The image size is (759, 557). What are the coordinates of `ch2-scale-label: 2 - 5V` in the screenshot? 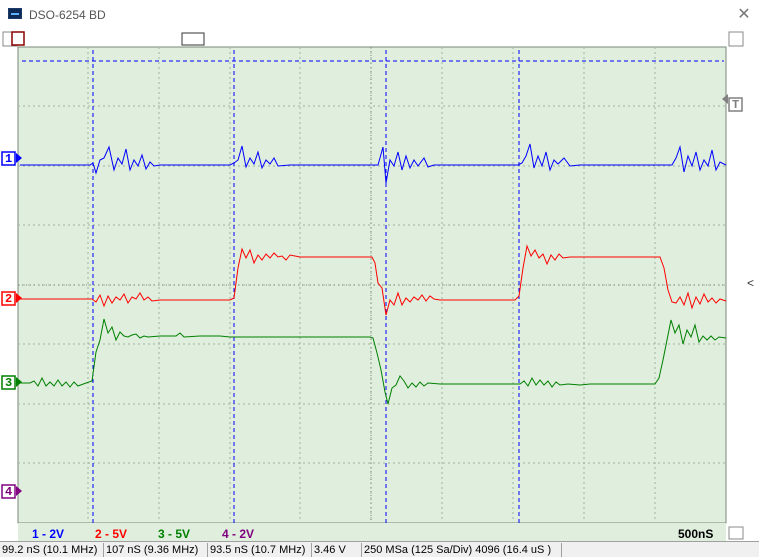 It's located at (111, 534).